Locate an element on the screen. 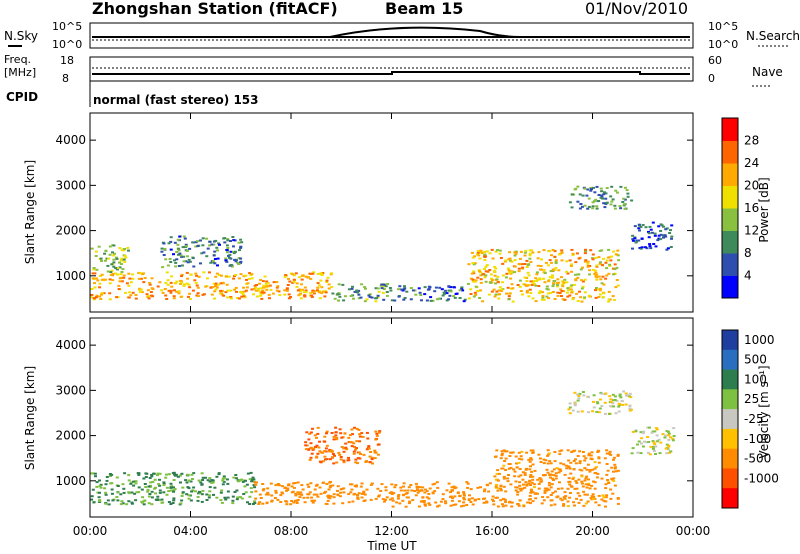  colorbar-tick-label: 4 is located at coordinates (748, 276).